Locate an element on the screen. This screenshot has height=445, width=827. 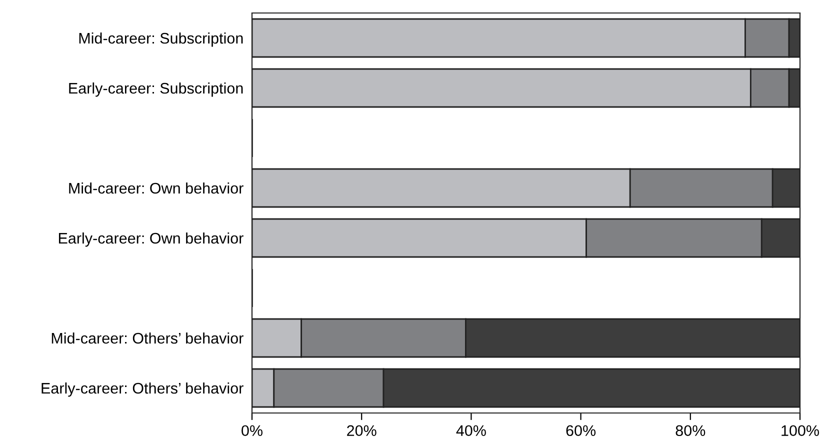
x-tick-label: 100% is located at coordinates (800, 430).